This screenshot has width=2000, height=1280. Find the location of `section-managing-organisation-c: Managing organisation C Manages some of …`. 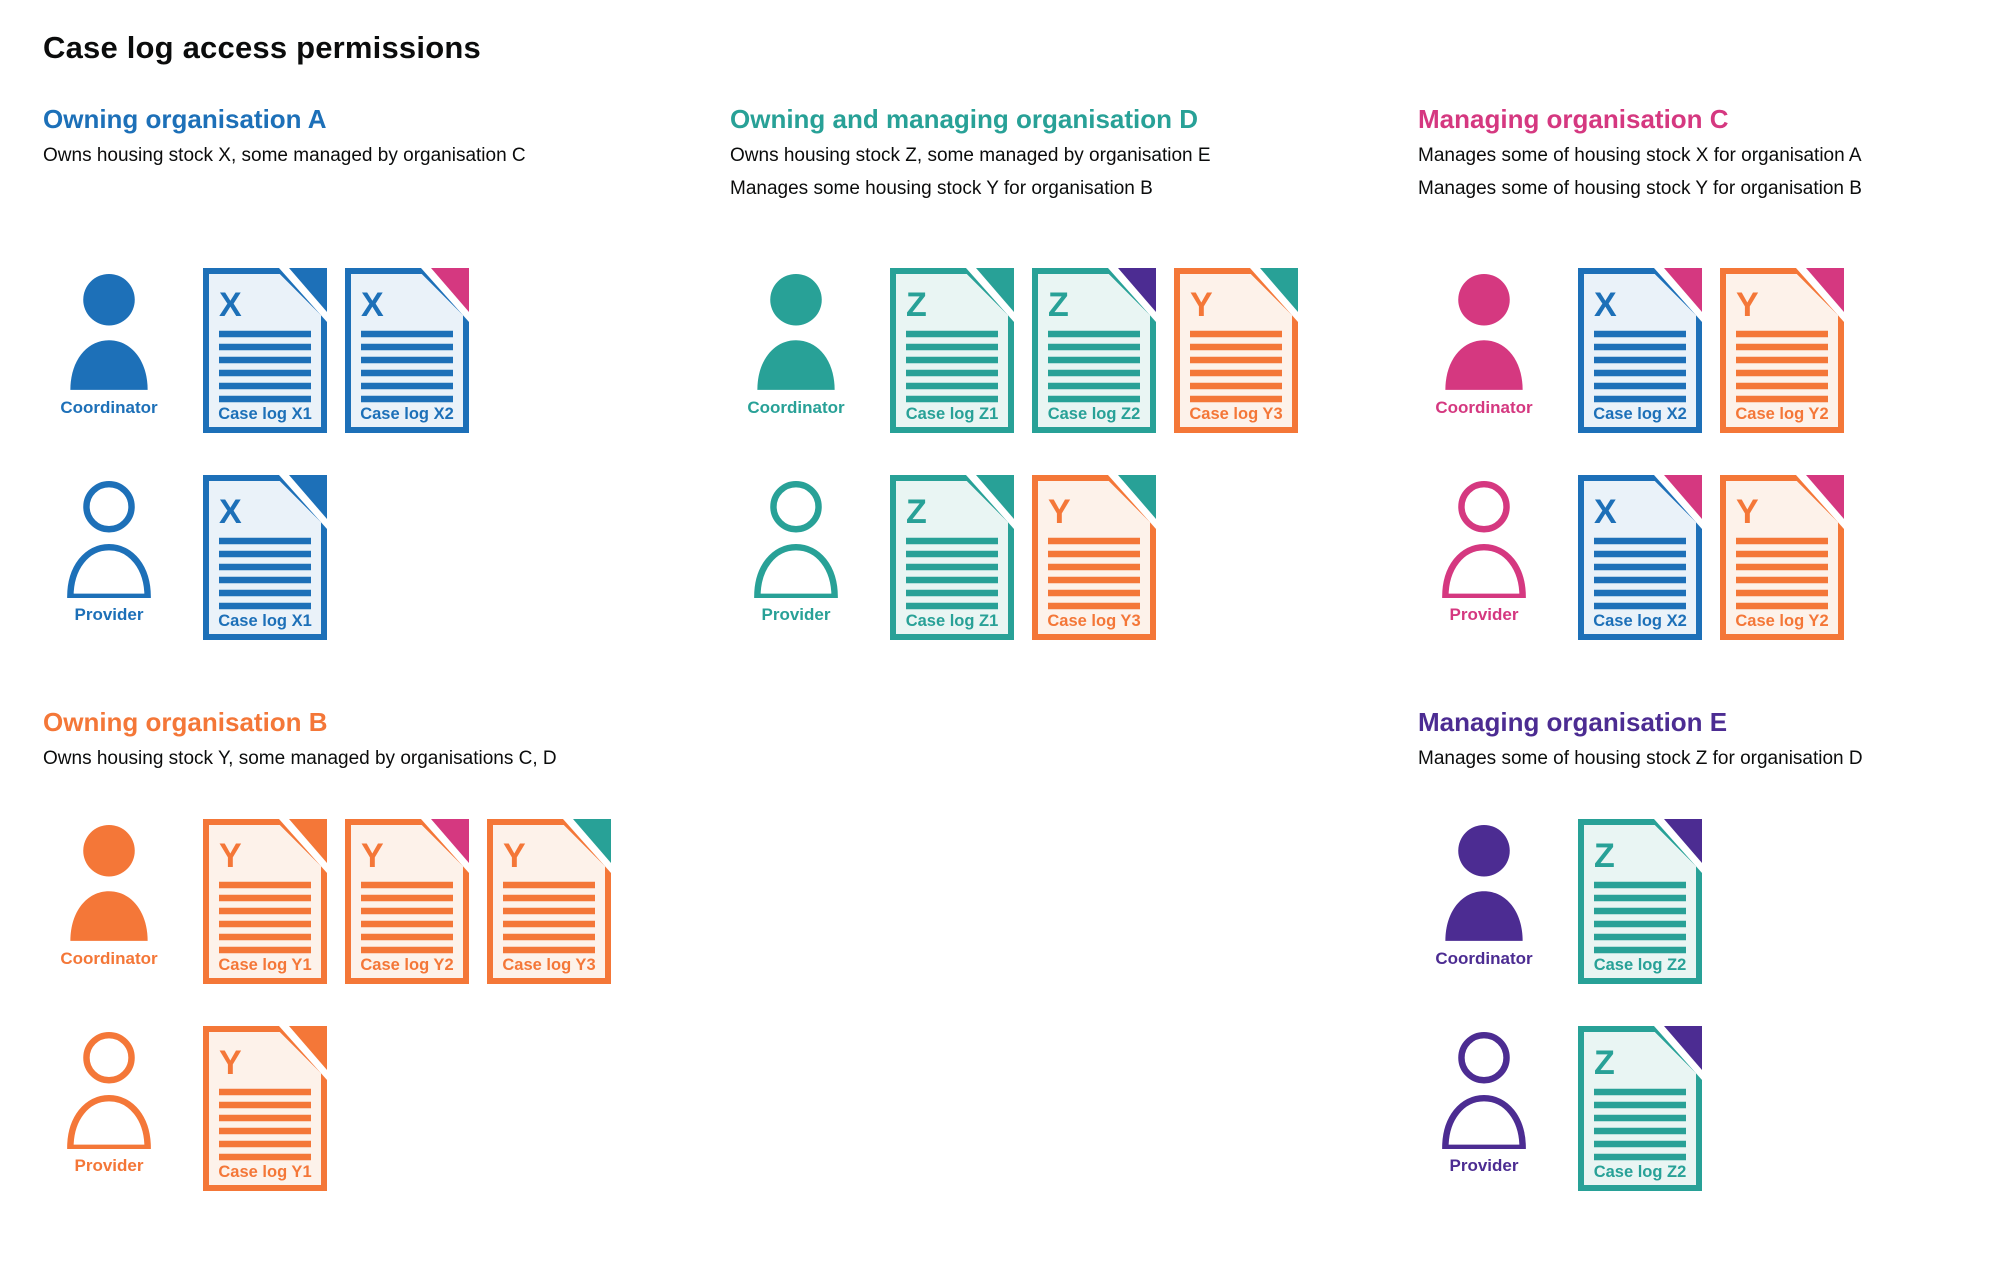

section-managing-organisation-c: Managing organisation C Manages some of … is located at coordinates (1698, 384).